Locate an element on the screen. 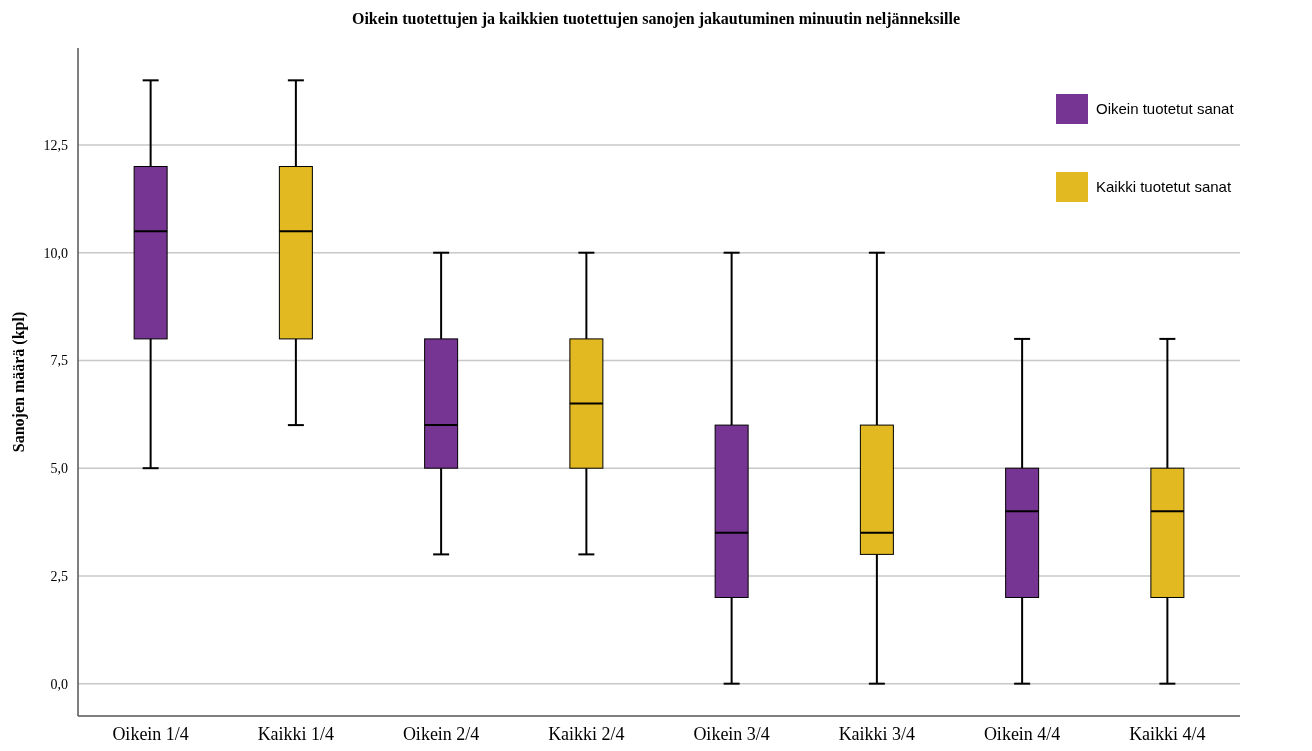  y-tick-label: 12,5 is located at coordinates (55, 145).